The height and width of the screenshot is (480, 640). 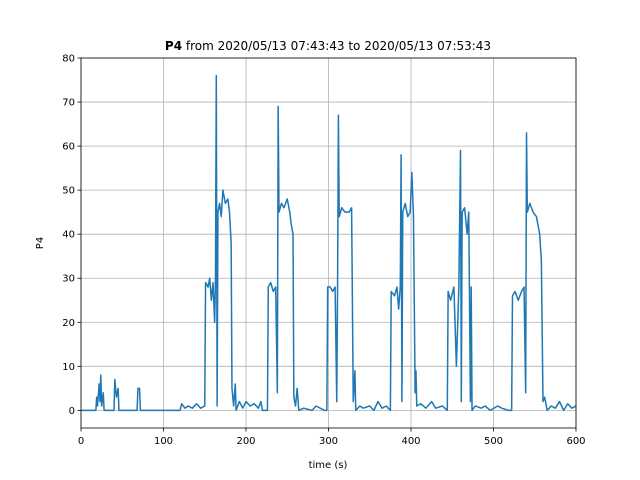 What do you see at coordinates (68, 103) in the screenshot?
I see `y-tick-label: 70` at bounding box center [68, 103].